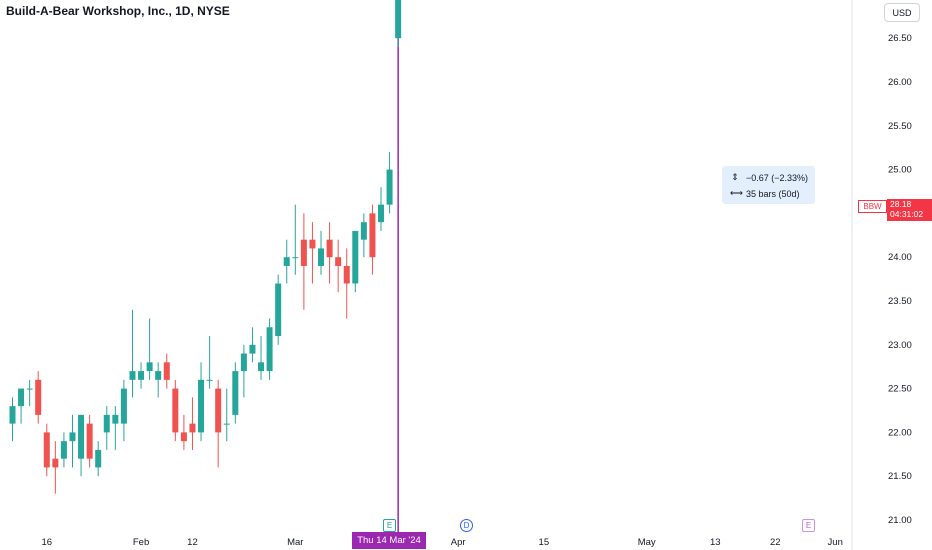 Image resolution: width=932 pixels, height=550 pixels. What do you see at coordinates (900, 126) in the screenshot?
I see `y-tick-label: 25.50` at bounding box center [900, 126].